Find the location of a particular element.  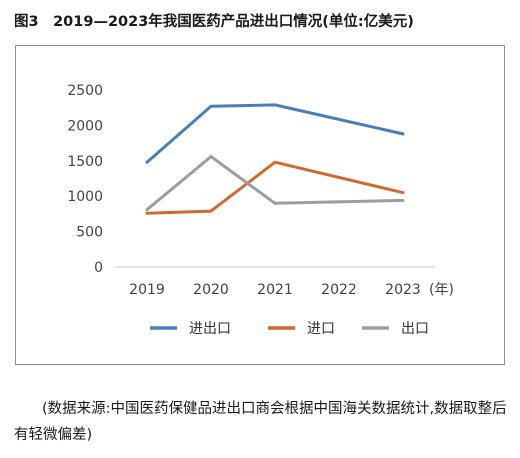

x-axis-label: (年) is located at coordinates (441, 290).